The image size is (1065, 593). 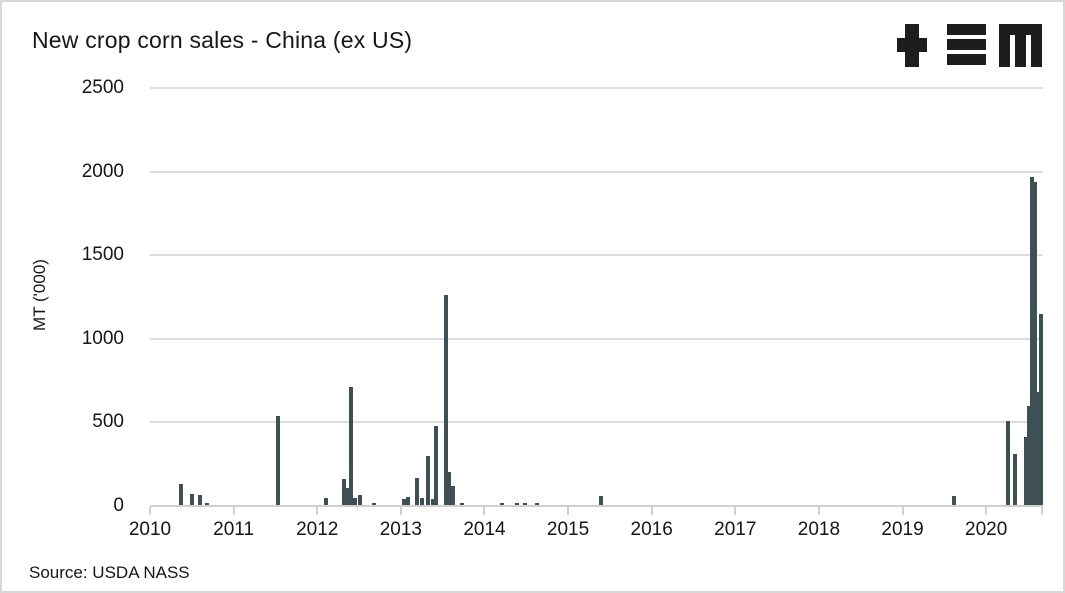 I want to click on chart-title: New crop corn sales - China (ex US), so click(x=222, y=40).